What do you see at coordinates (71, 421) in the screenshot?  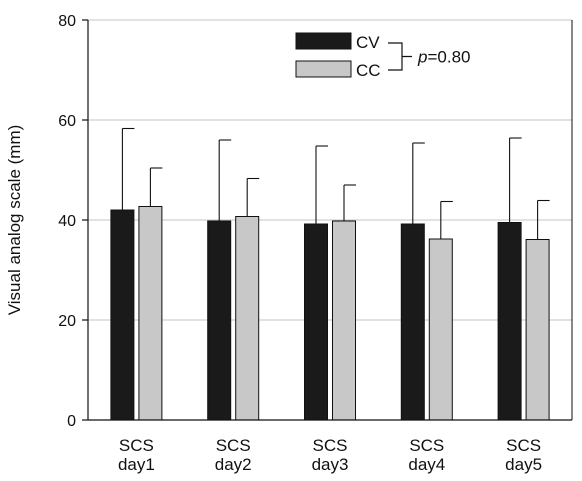 I see `y-tick-label: 0` at bounding box center [71, 421].